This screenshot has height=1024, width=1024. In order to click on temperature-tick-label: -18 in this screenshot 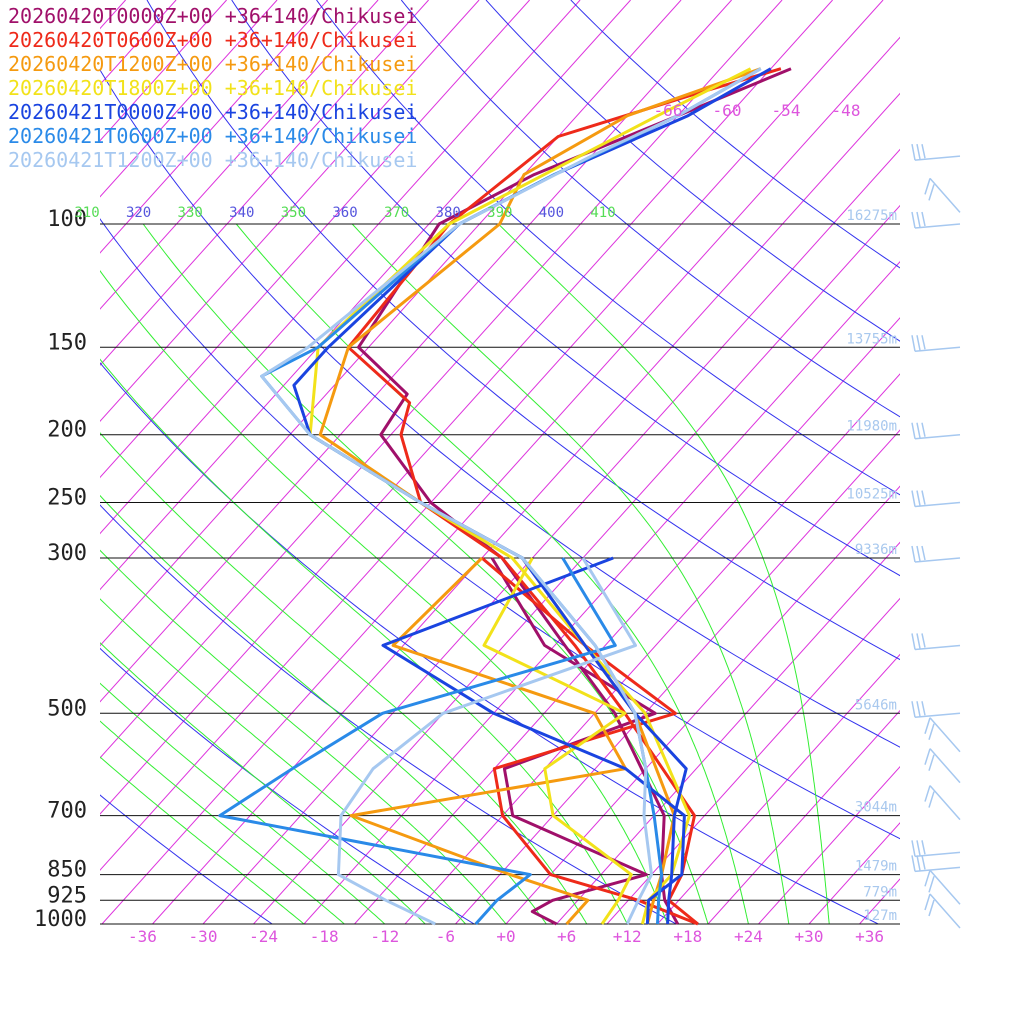, I will do `click(324, 936)`.